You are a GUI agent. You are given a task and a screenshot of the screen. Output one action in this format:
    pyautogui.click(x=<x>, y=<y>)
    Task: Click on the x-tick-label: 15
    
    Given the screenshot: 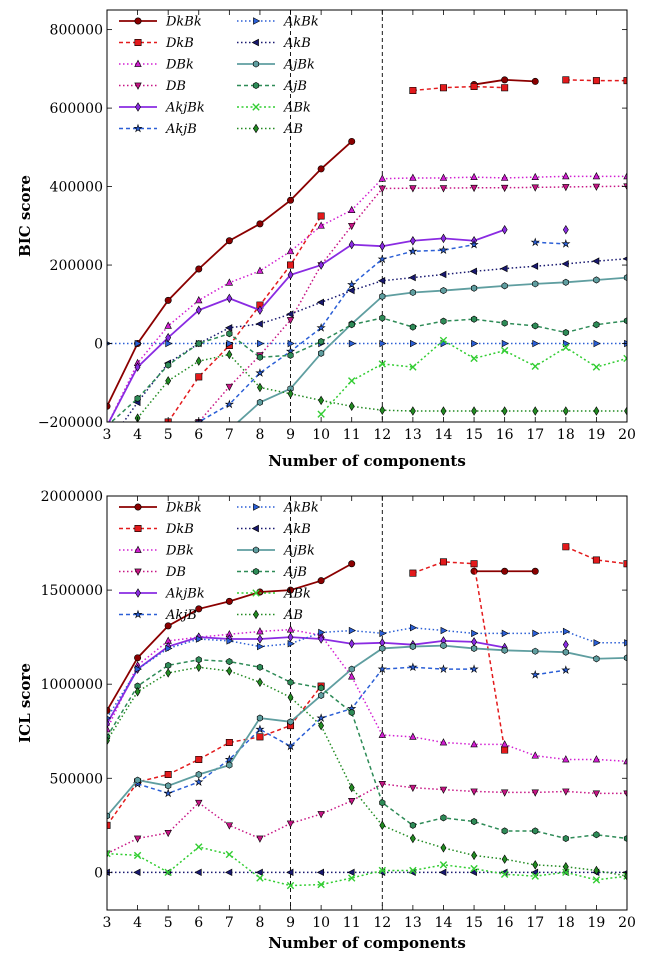 What is the action you would take?
    pyautogui.click(x=474, y=923)
    